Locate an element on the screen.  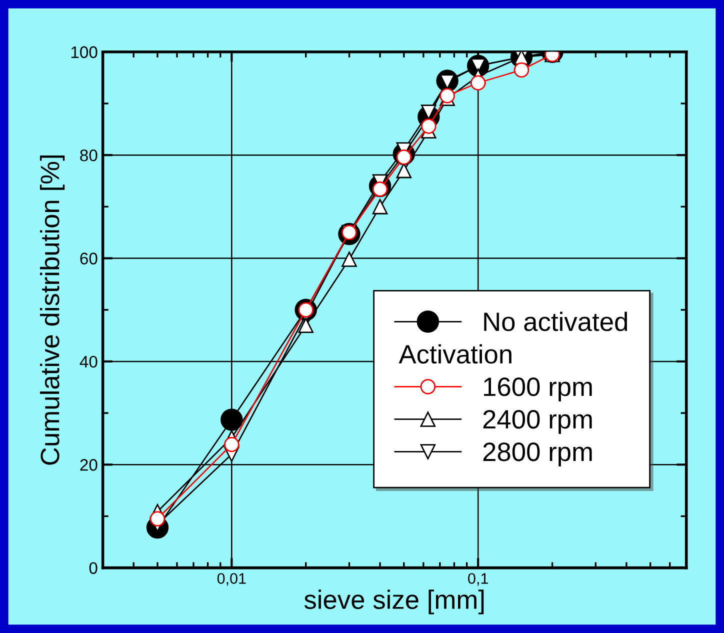
legend-label: 2800 rpm is located at coordinates (537, 454).